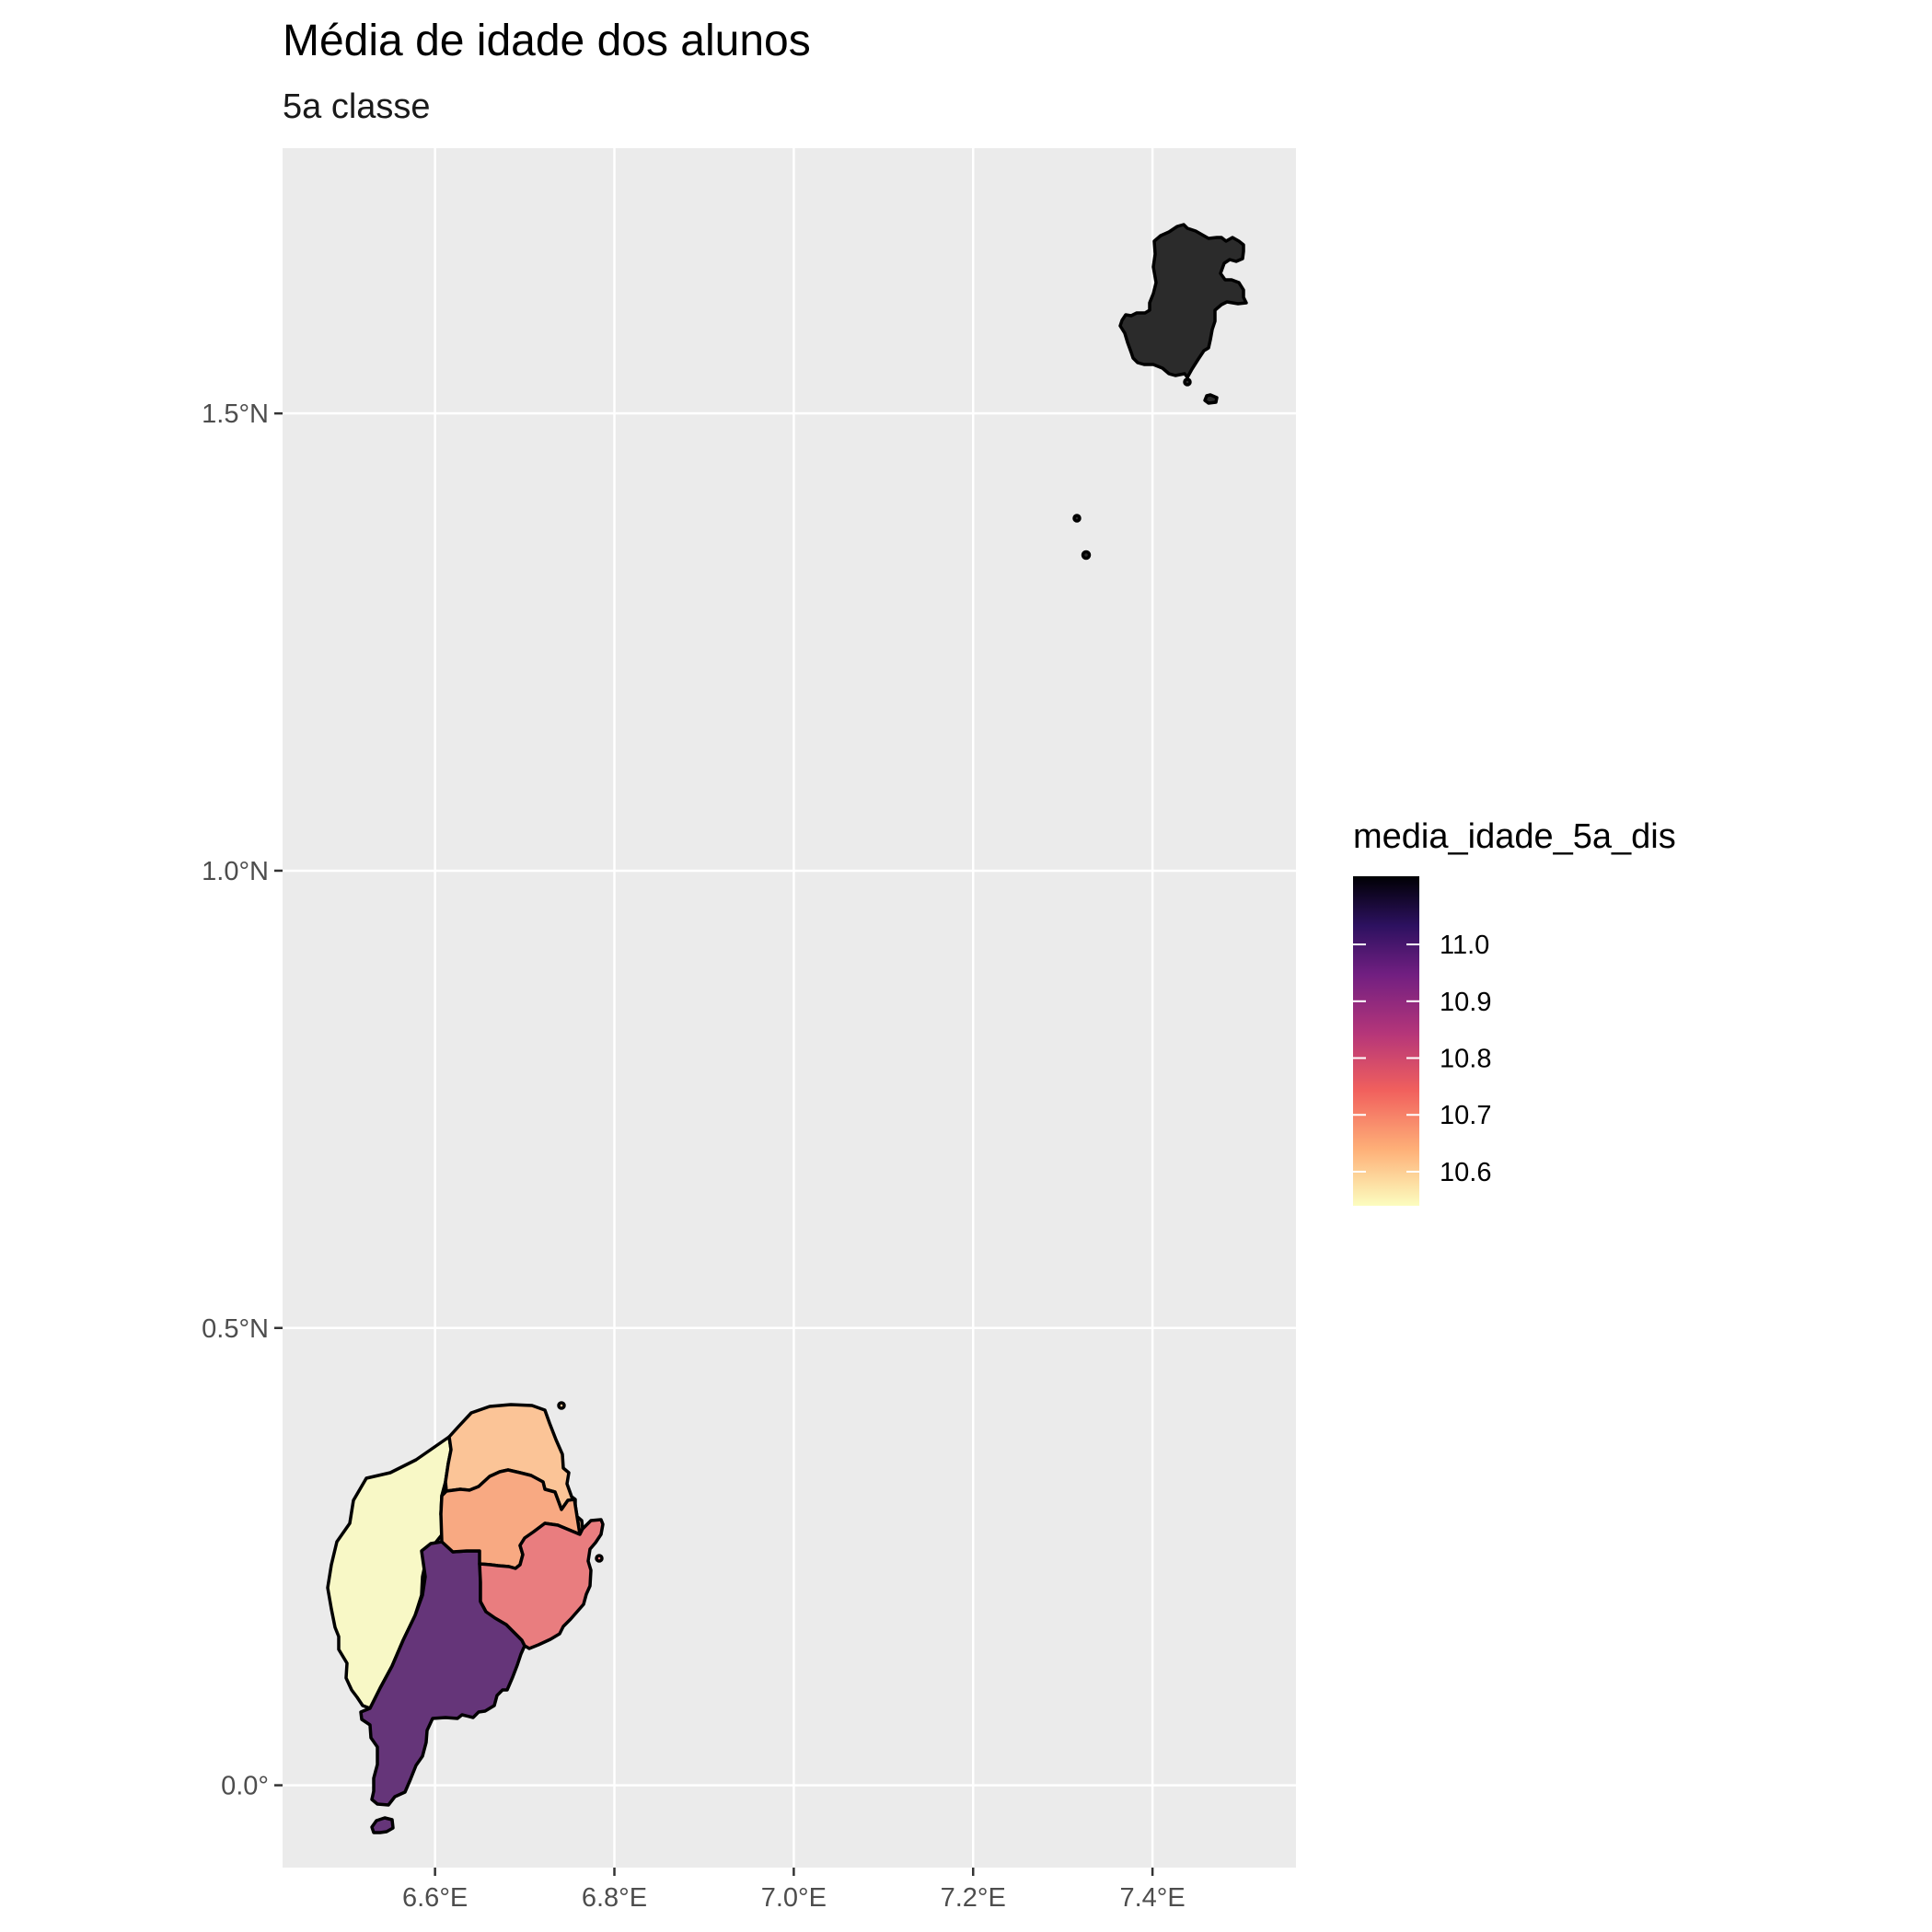 Image resolution: width=1932 pixels, height=1932 pixels. What do you see at coordinates (1466, 1172) in the screenshot?
I see `legend-tick-label-0: 10.6` at bounding box center [1466, 1172].